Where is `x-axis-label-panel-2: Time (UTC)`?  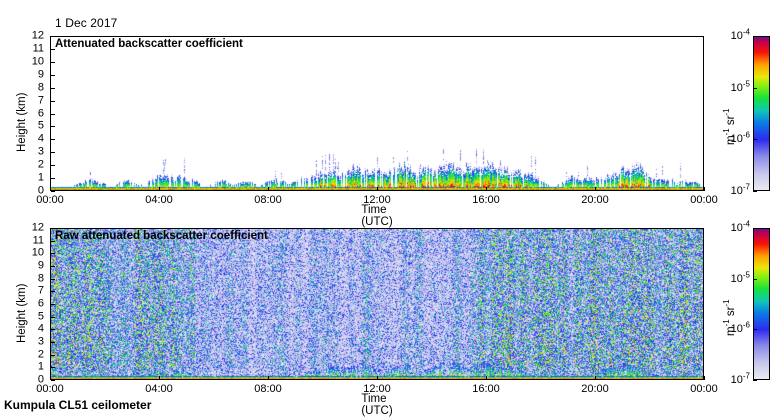 x-axis-label-panel-2: Time (UTC) is located at coordinates (377, 405).